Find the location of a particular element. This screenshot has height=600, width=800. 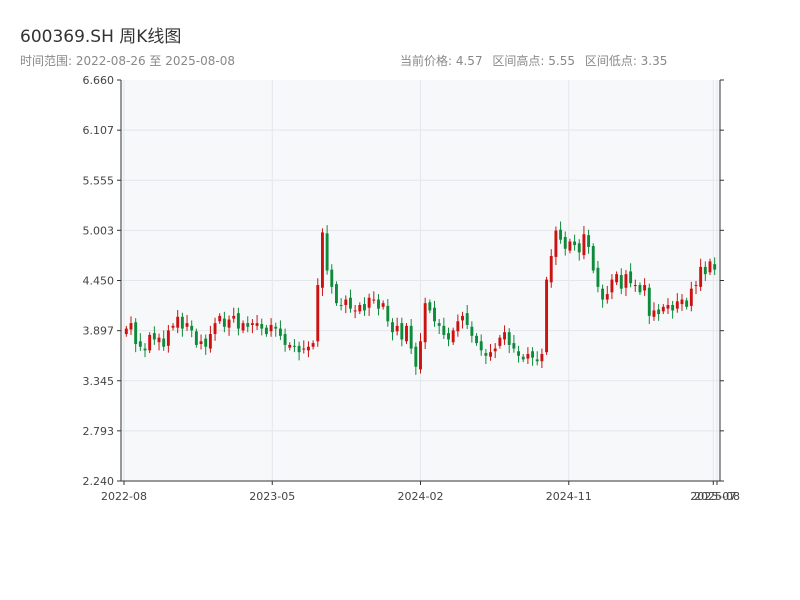

y-tick-label: 2.793 is located at coordinates (99, 431).